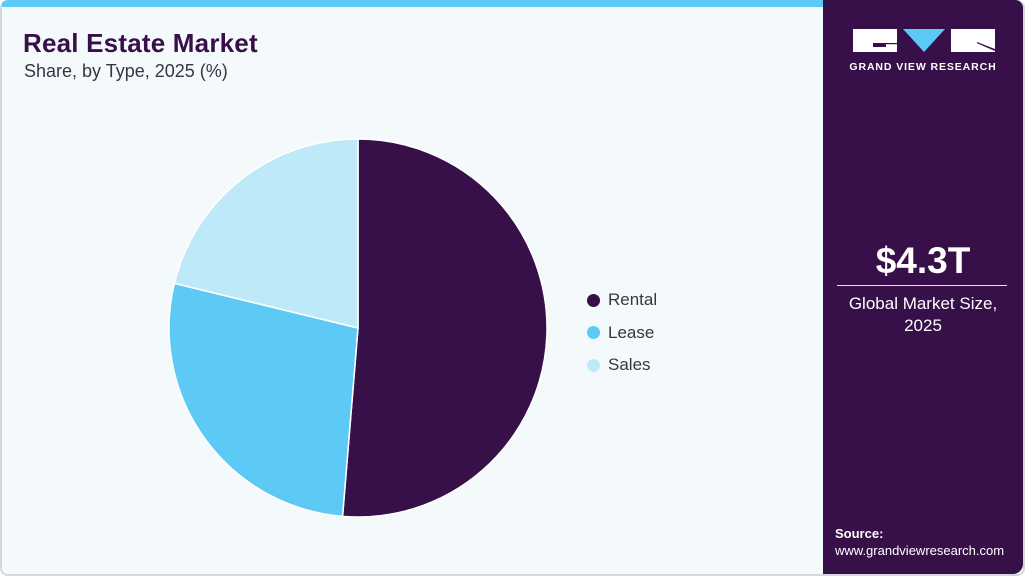 The height and width of the screenshot is (576, 1025). I want to click on pie-slice-rental, so click(444, 328).